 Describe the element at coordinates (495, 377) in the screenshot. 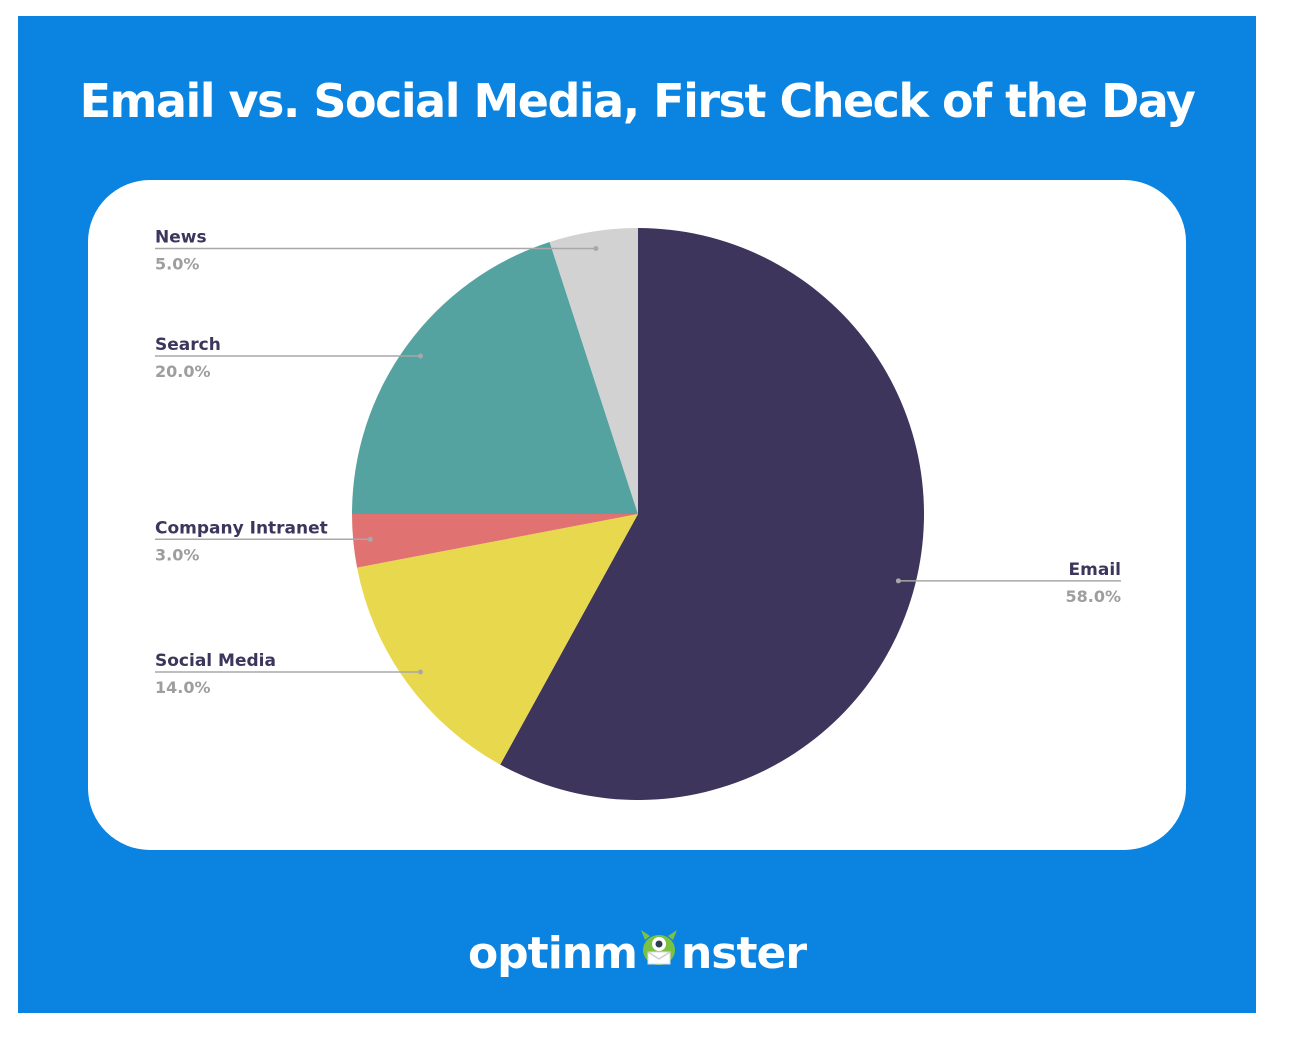

I see `pie-slice-search` at that location.